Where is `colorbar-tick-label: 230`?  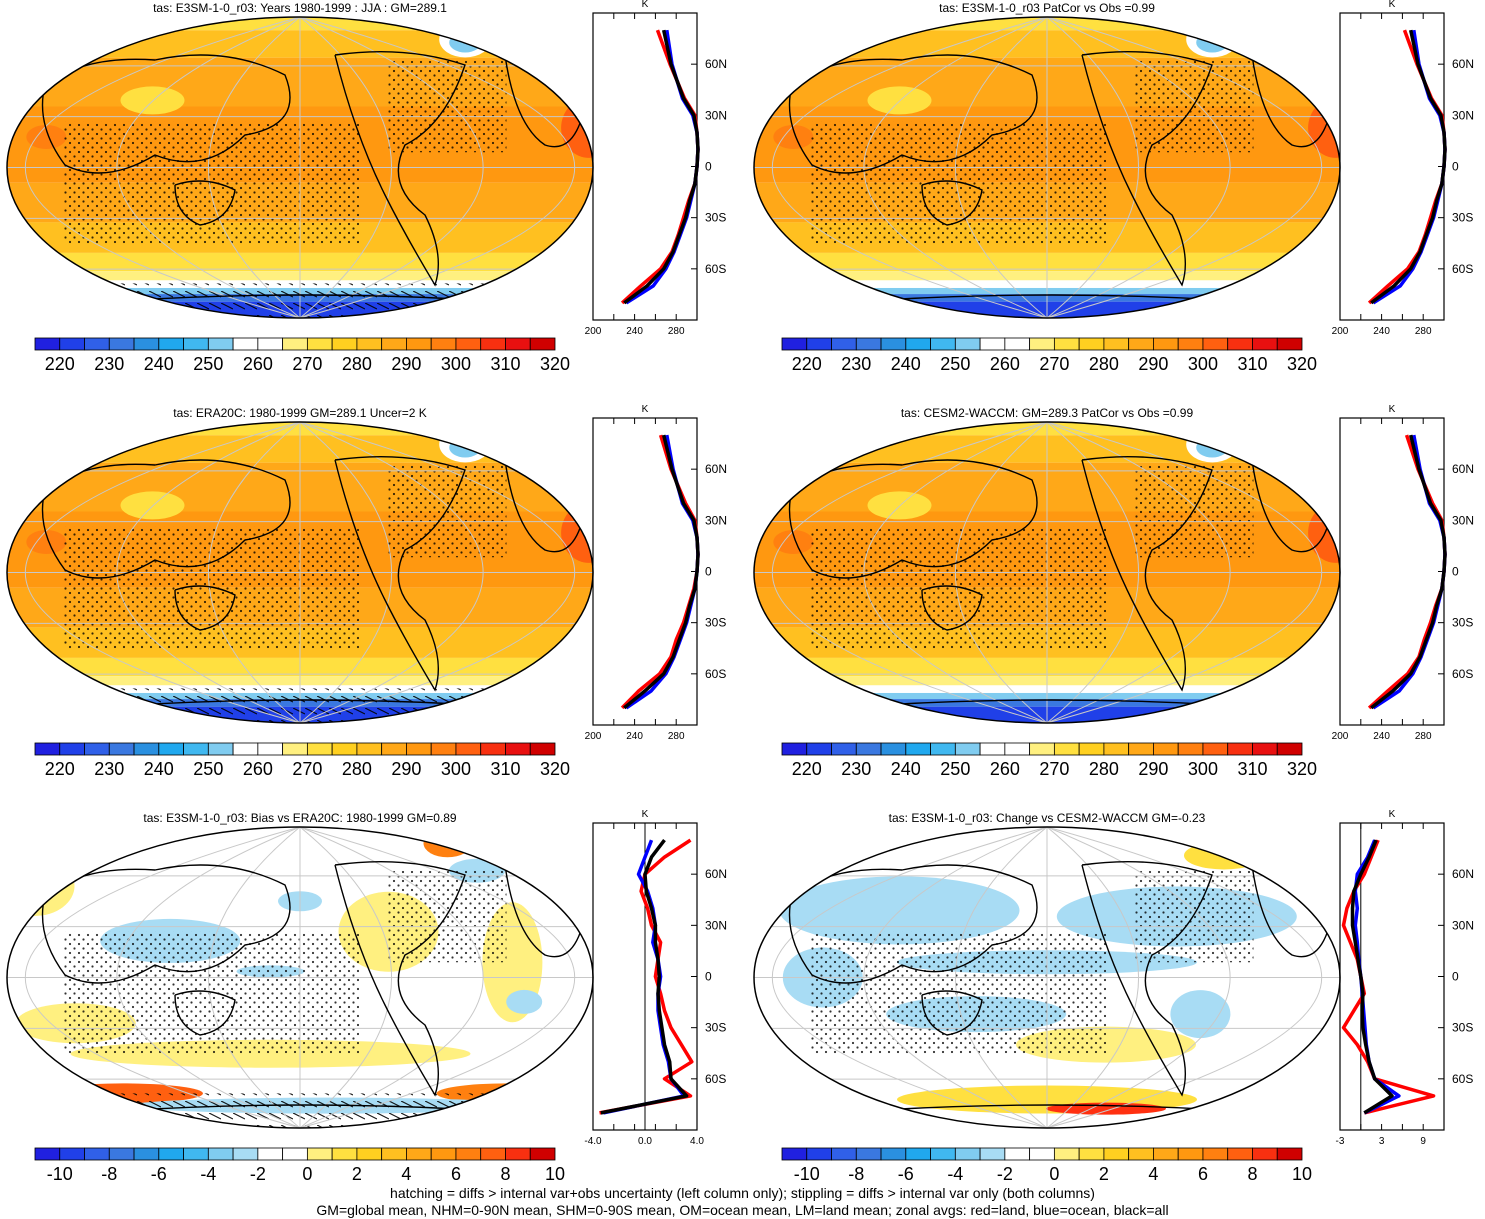
colorbar-tick-label: 230 is located at coordinates (856, 364).